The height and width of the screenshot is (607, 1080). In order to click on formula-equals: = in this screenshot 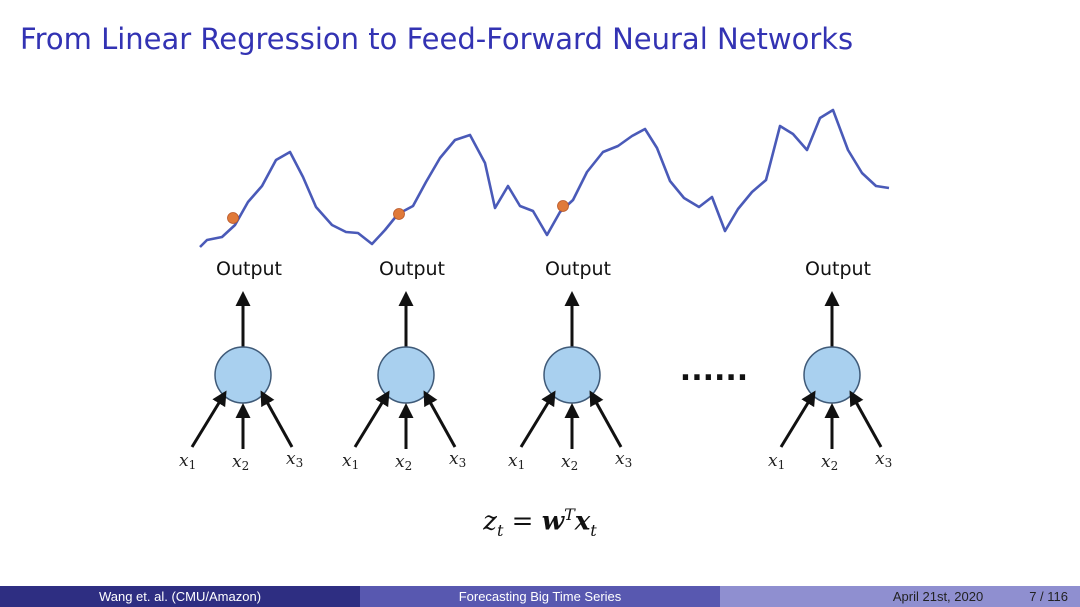, I will do `click(522, 521)`.